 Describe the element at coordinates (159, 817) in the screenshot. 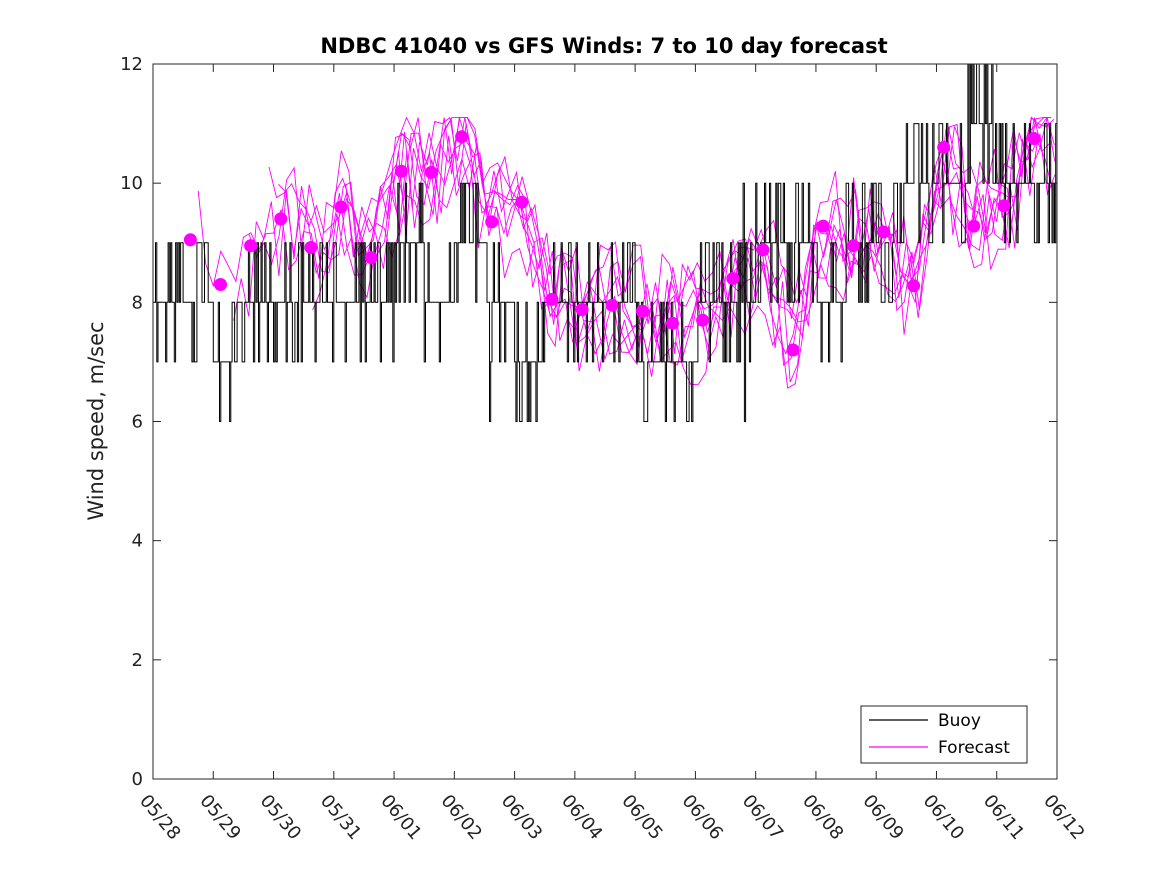

I see `x-tick-label: 05/28` at that location.